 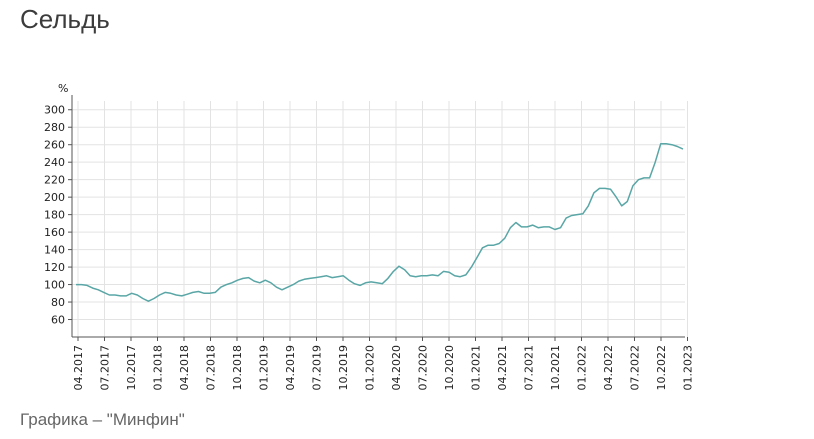 I want to click on source-caption: Графика – "Минфин", so click(x=102, y=419).